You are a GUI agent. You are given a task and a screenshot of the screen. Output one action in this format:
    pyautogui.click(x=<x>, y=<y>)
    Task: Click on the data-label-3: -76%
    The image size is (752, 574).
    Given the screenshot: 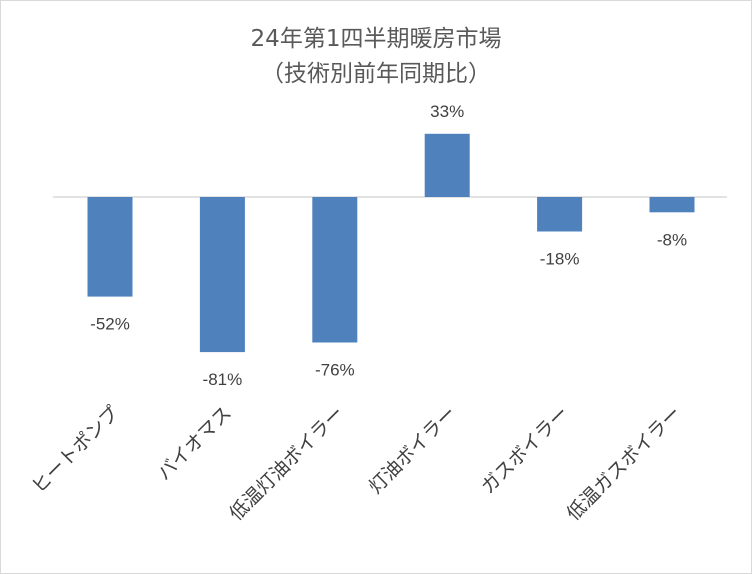 What is the action you would take?
    pyautogui.click(x=335, y=370)
    